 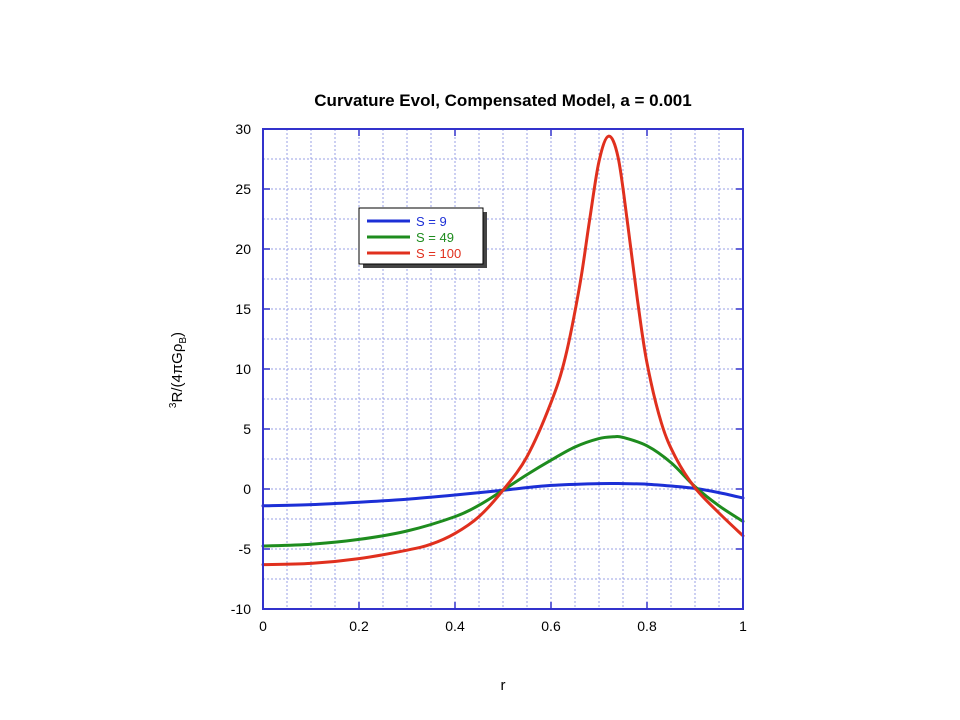 What do you see at coordinates (431, 221) in the screenshot?
I see `legend-label: S = 9` at bounding box center [431, 221].